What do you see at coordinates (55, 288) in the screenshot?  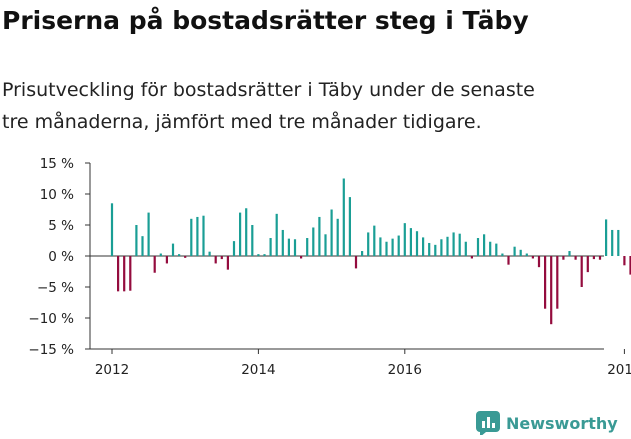 I see `y-tick-label: −5 %` at bounding box center [55, 288].